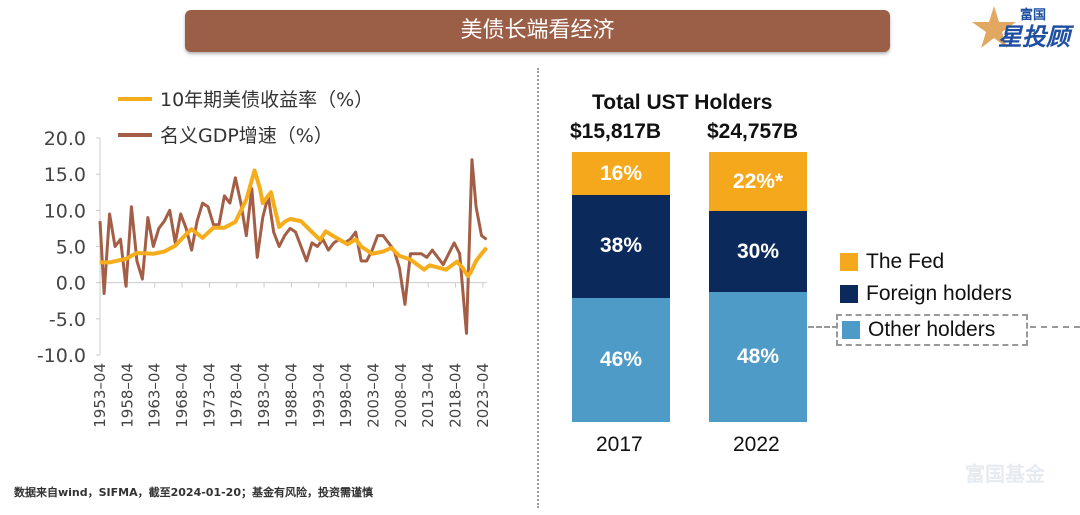  What do you see at coordinates (849, 294) in the screenshot?
I see `legend-swatch-foreign` at bounding box center [849, 294].